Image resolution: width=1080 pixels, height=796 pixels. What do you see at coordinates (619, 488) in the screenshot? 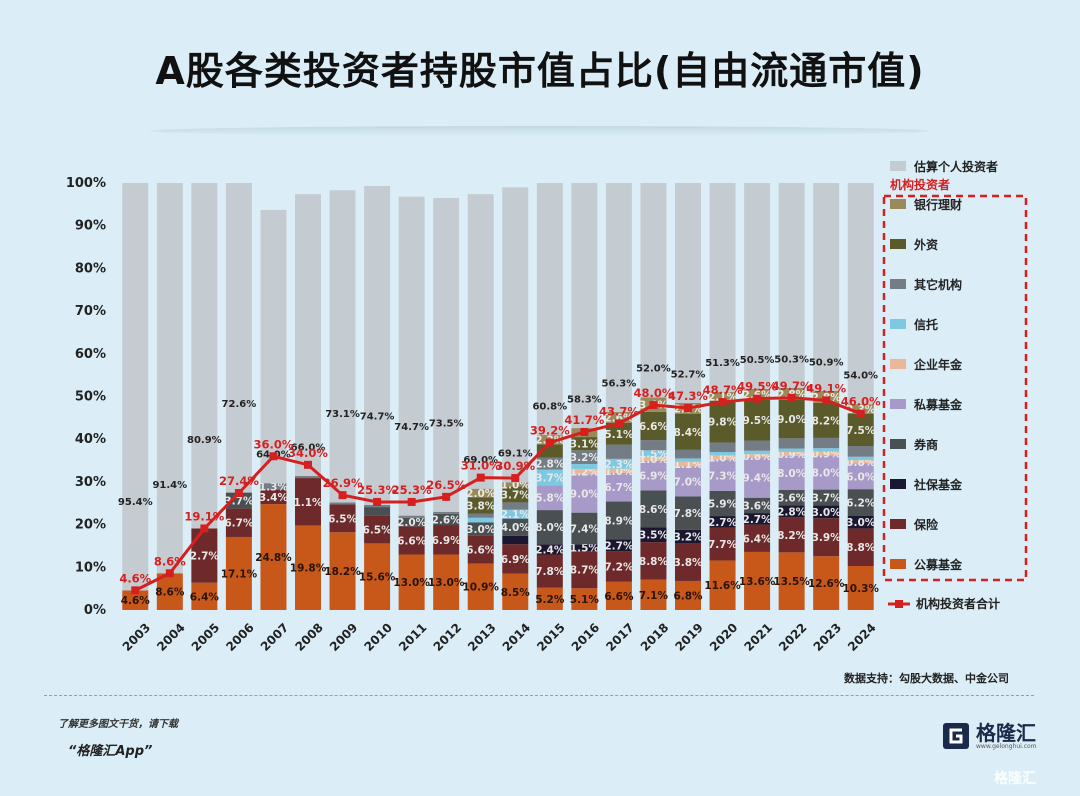
I see `data-label: 6.7%` at bounding box center [619, 488].